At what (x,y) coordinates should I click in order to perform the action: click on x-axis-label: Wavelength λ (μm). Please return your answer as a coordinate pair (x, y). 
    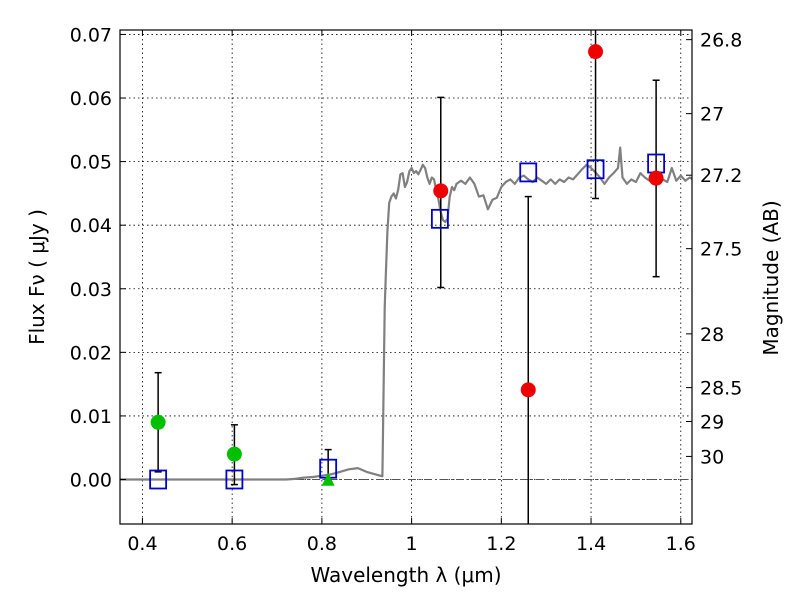
    Looking at the image, I should click on (405, 575).